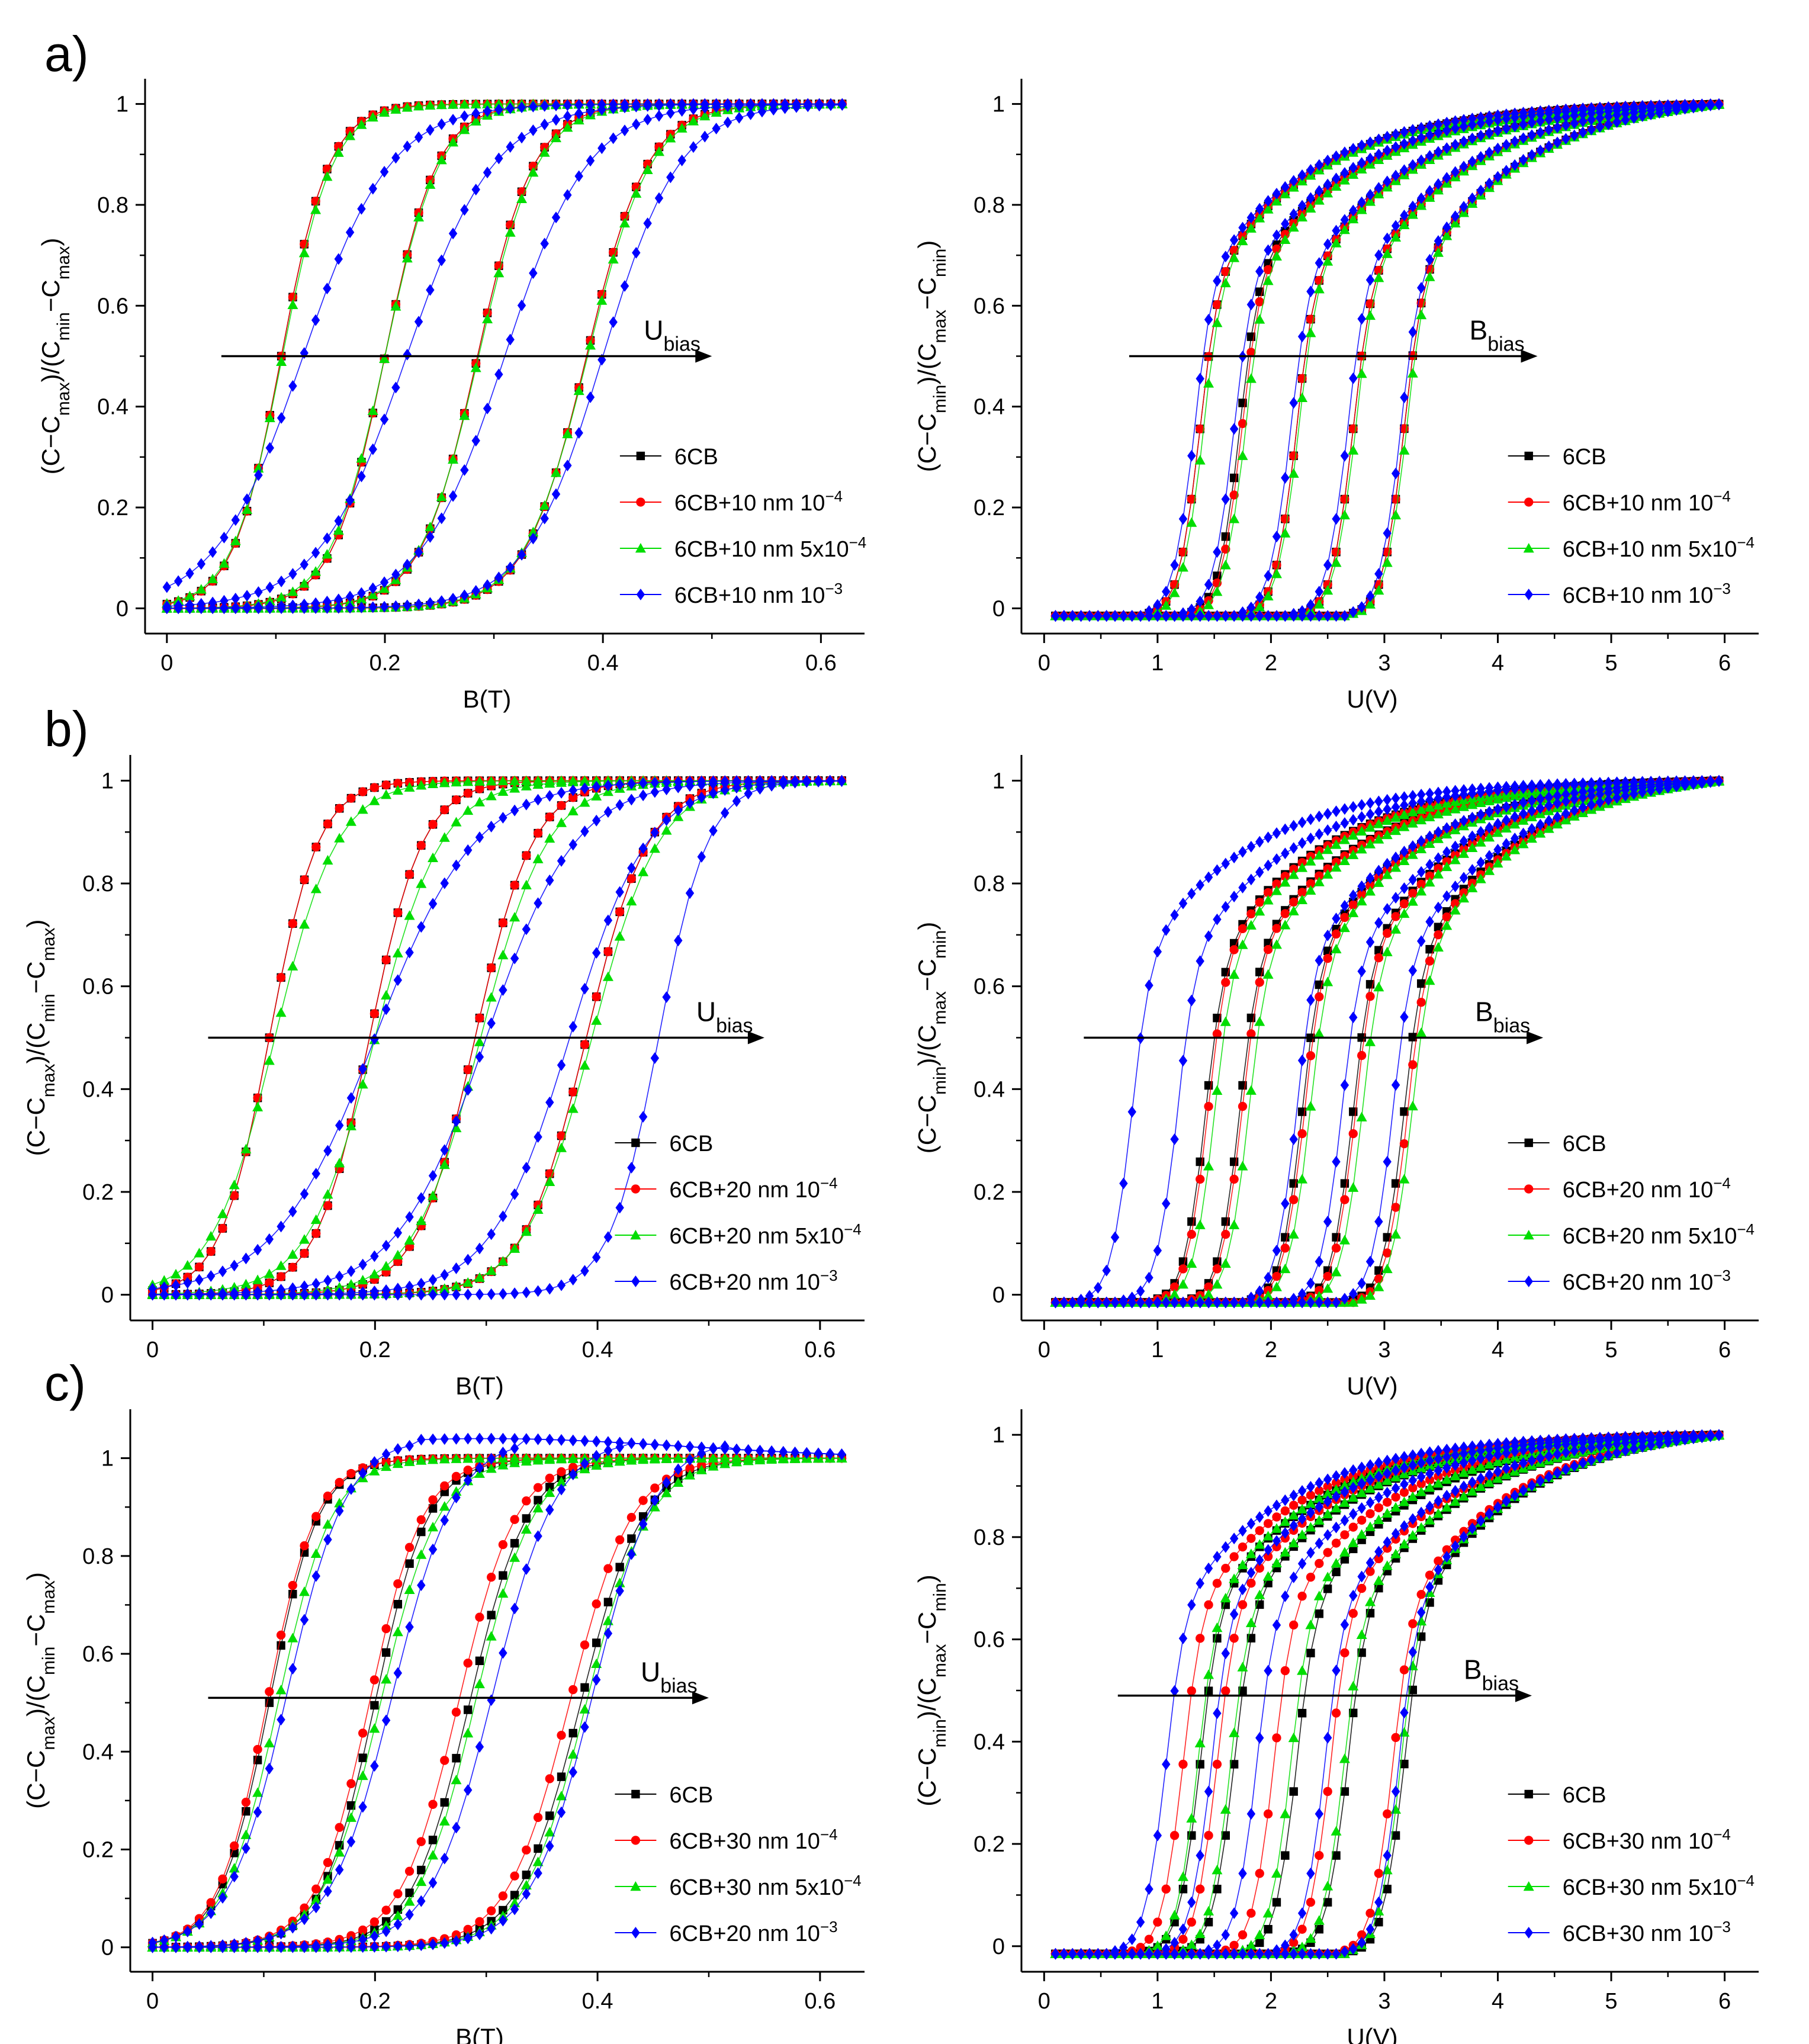 The width and height of the screenshot is (1809, 2044). Describe the element at coordinates (989, 884) in the screenshot. I see `y-tick-label: 0.8` at that location.